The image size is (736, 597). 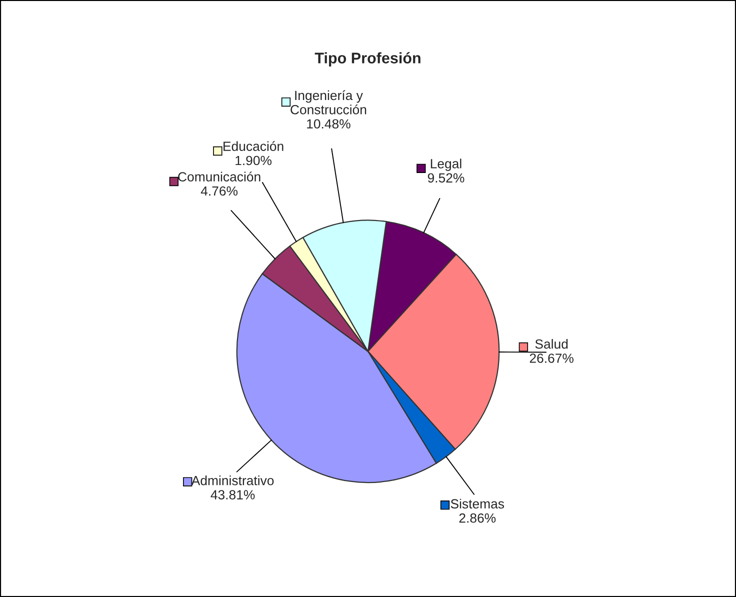 I want to click on chart-title: Tipo Profesión, so click(x=367, y=59).